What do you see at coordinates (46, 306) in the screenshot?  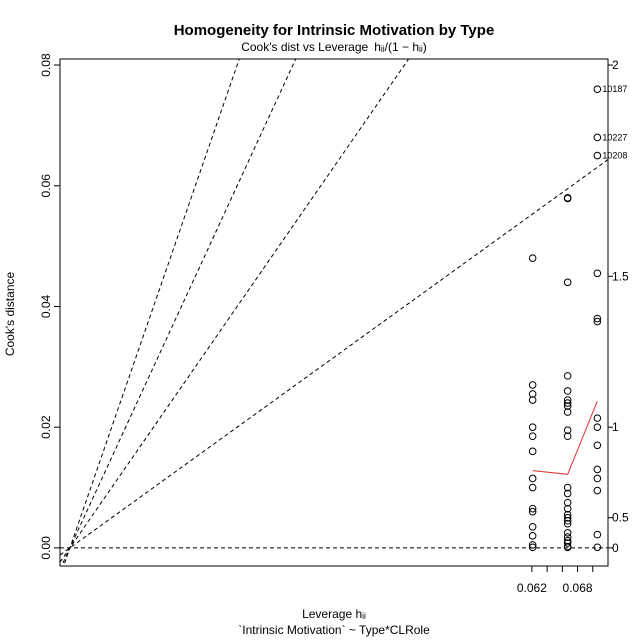 I see `y-tick-label: 0.04` at bounding box center [46, 306].